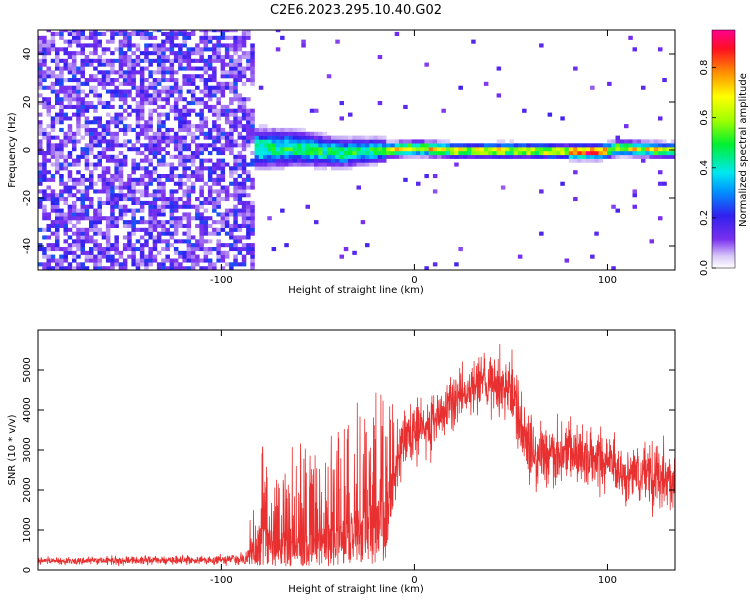 This screenshot has height=600, width=750. Describe the element at coordinates (27, 369) in the screenshot. I see `y-tick-label: 5000` at that location.